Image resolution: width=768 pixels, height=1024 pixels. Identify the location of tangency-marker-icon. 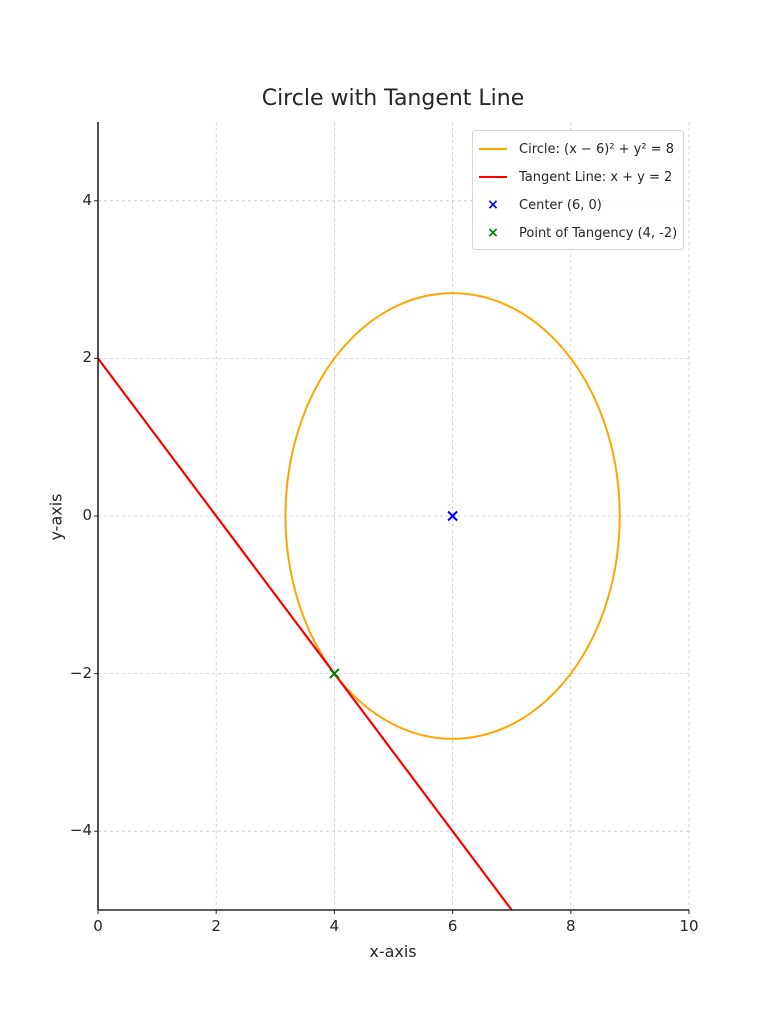
(334, 673).